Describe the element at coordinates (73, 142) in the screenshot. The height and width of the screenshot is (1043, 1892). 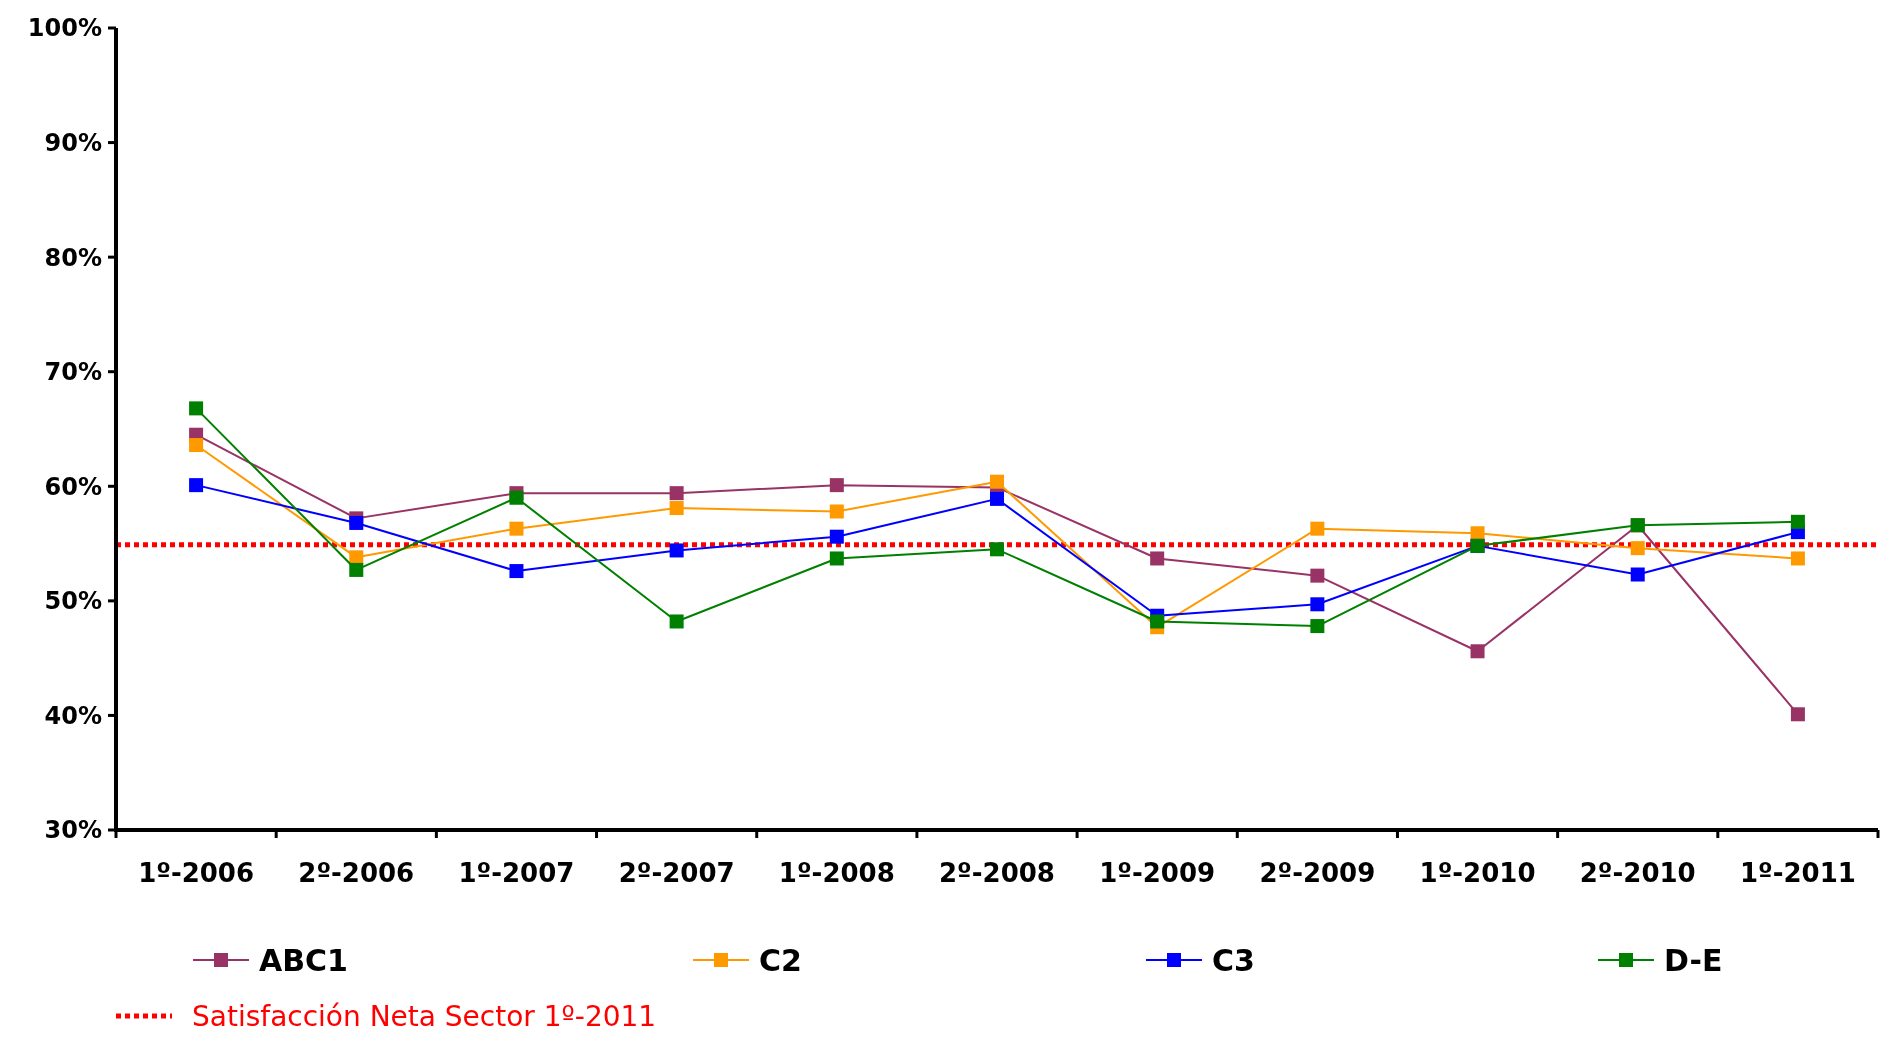
I see `y-tick-label: 90%` at that location.